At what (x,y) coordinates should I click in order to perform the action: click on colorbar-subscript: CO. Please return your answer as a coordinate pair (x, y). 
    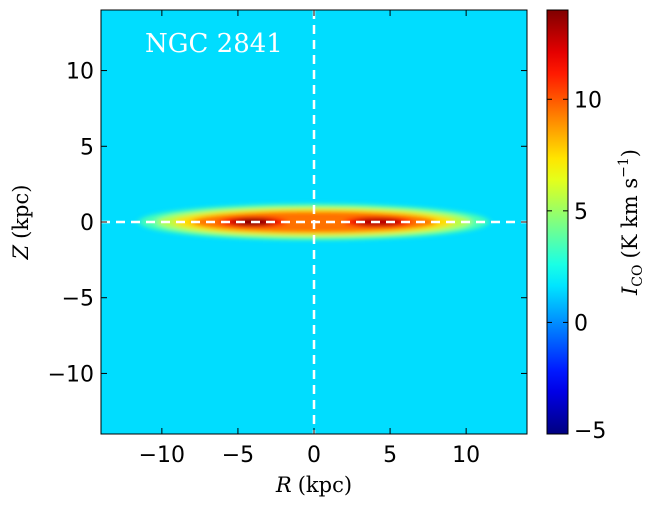
    Looking at the image, I should click on (638, 276).